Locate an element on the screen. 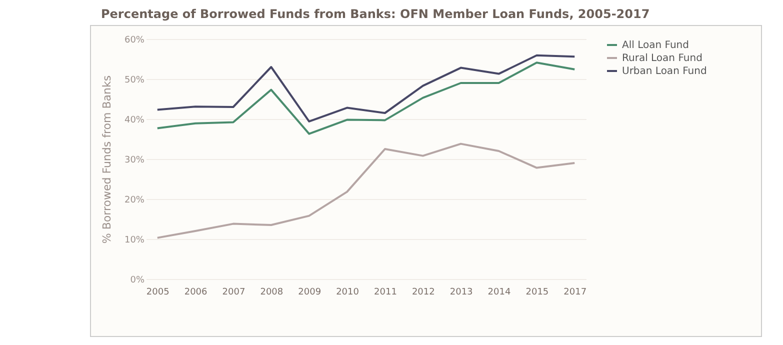  x-tick-label: 2008 is located at coordinates (272, 293).